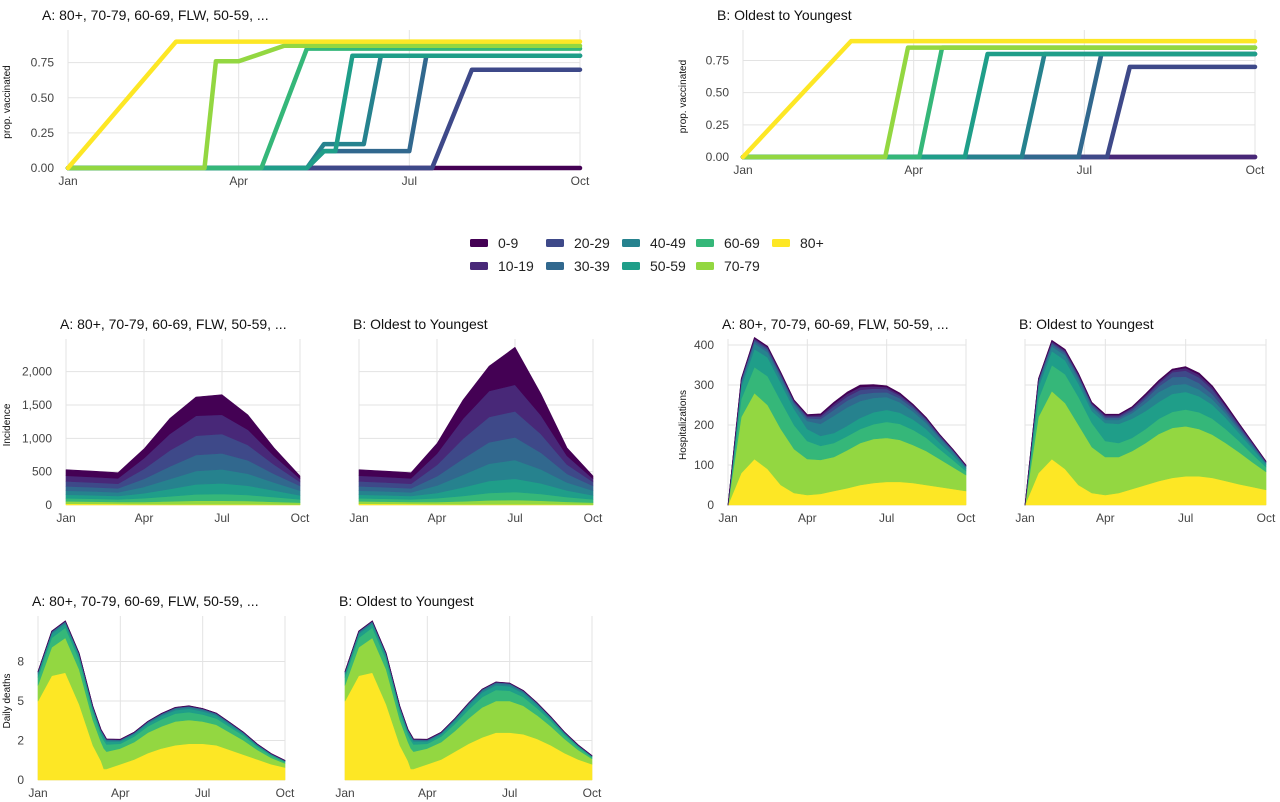  I want to click on legend-item-30-39: 30-39, so click(578, 266).